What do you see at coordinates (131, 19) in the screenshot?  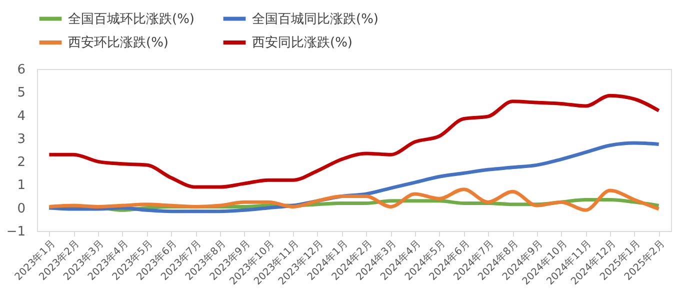 I see `legend-label: 全国百城环比涨跌(%)` at bounding box center [131, 19].